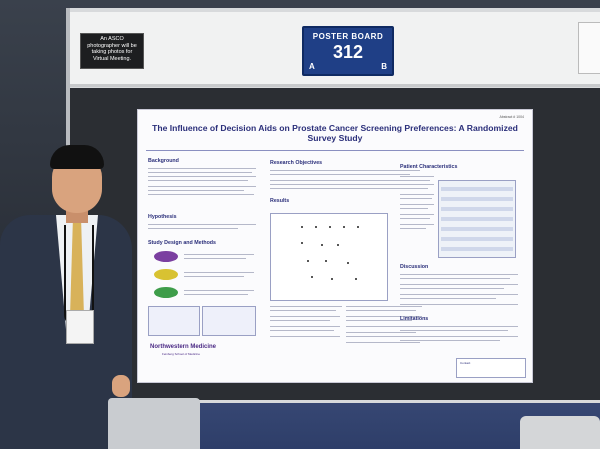 This screenshot has width=600, height=449. Describe the element at coordinates (384, 66) in the screenshot. I see `board-letter-b: B` at that location.